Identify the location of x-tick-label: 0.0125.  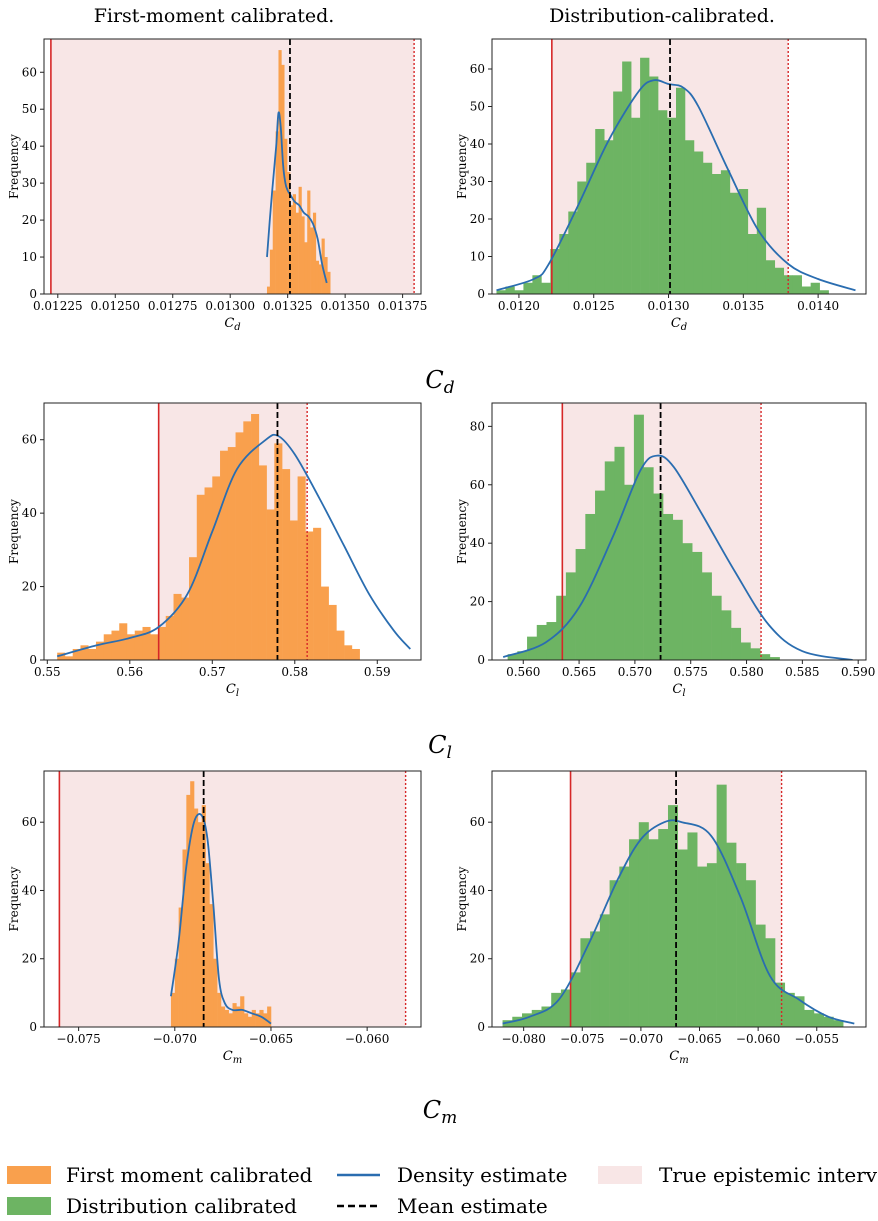
(594, 306).